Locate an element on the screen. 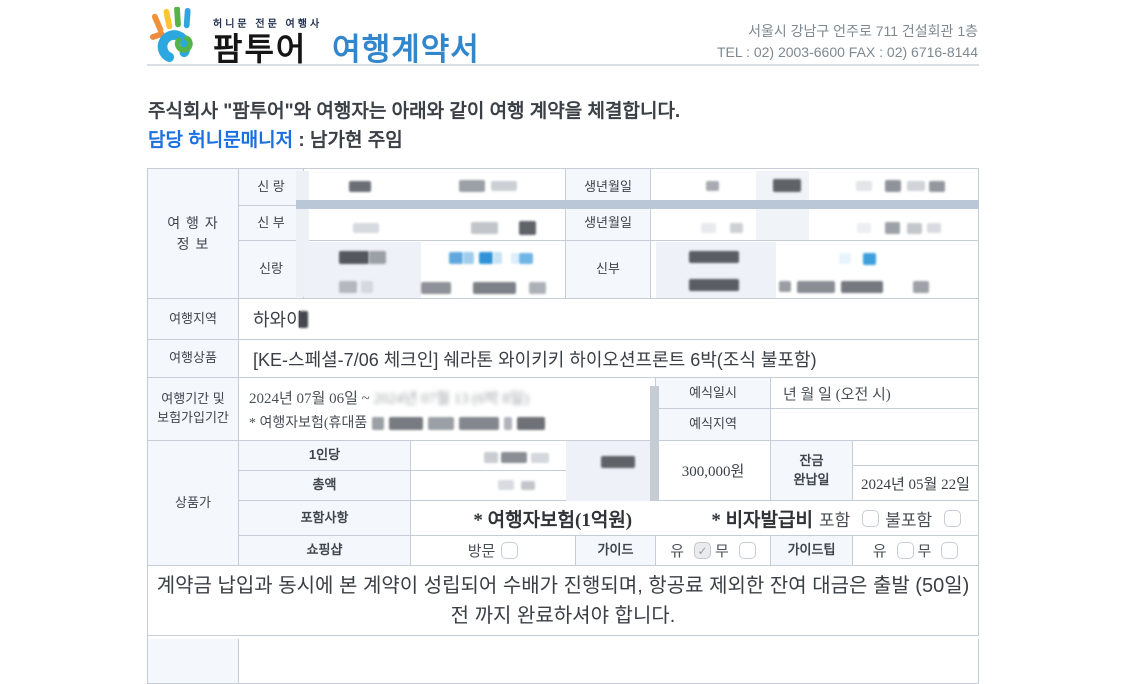 The height and width of the screenshot is (684, 1125). region-value-cell: 하와이 is located at coordinates (609, 319).